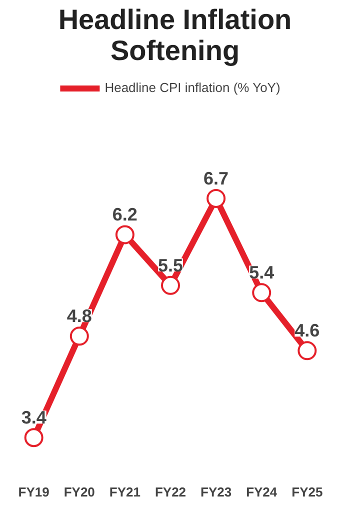 This screenshot has height=522, width=350. I want to click on x-tick-label: FY22, so click(170, 492).